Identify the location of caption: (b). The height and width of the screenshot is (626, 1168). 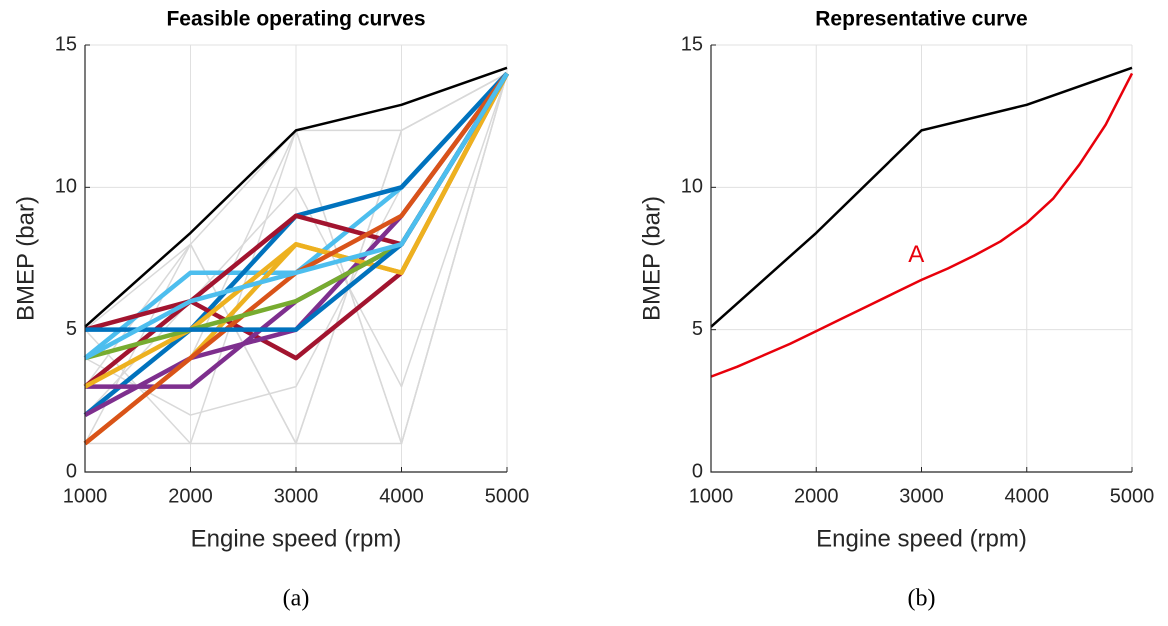
(922, 599).